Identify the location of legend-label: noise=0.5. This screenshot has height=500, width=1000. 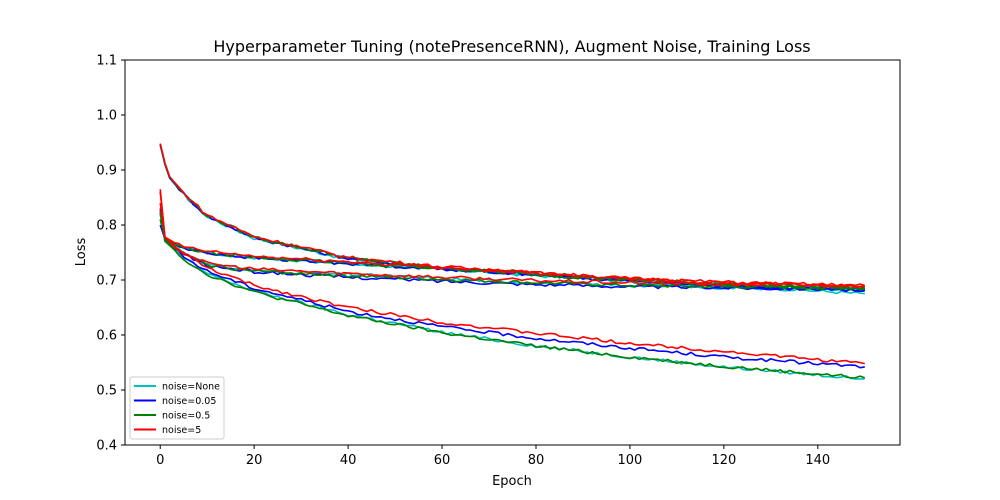
(186, 416).